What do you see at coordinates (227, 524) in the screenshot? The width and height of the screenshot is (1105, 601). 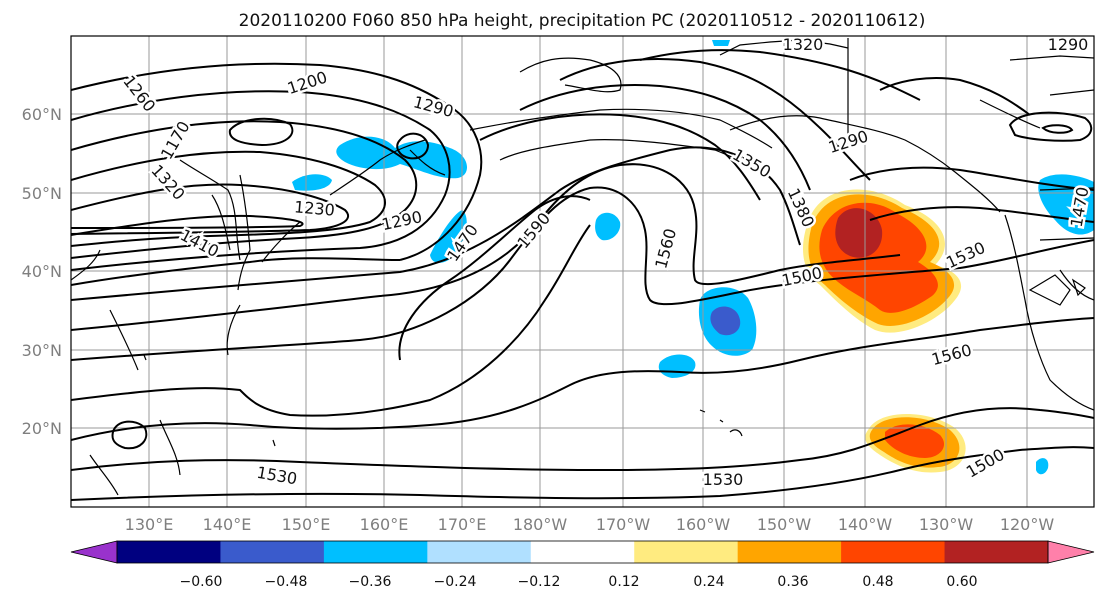 I see `lon-label: 140°E` at bounding box center [227, 524].